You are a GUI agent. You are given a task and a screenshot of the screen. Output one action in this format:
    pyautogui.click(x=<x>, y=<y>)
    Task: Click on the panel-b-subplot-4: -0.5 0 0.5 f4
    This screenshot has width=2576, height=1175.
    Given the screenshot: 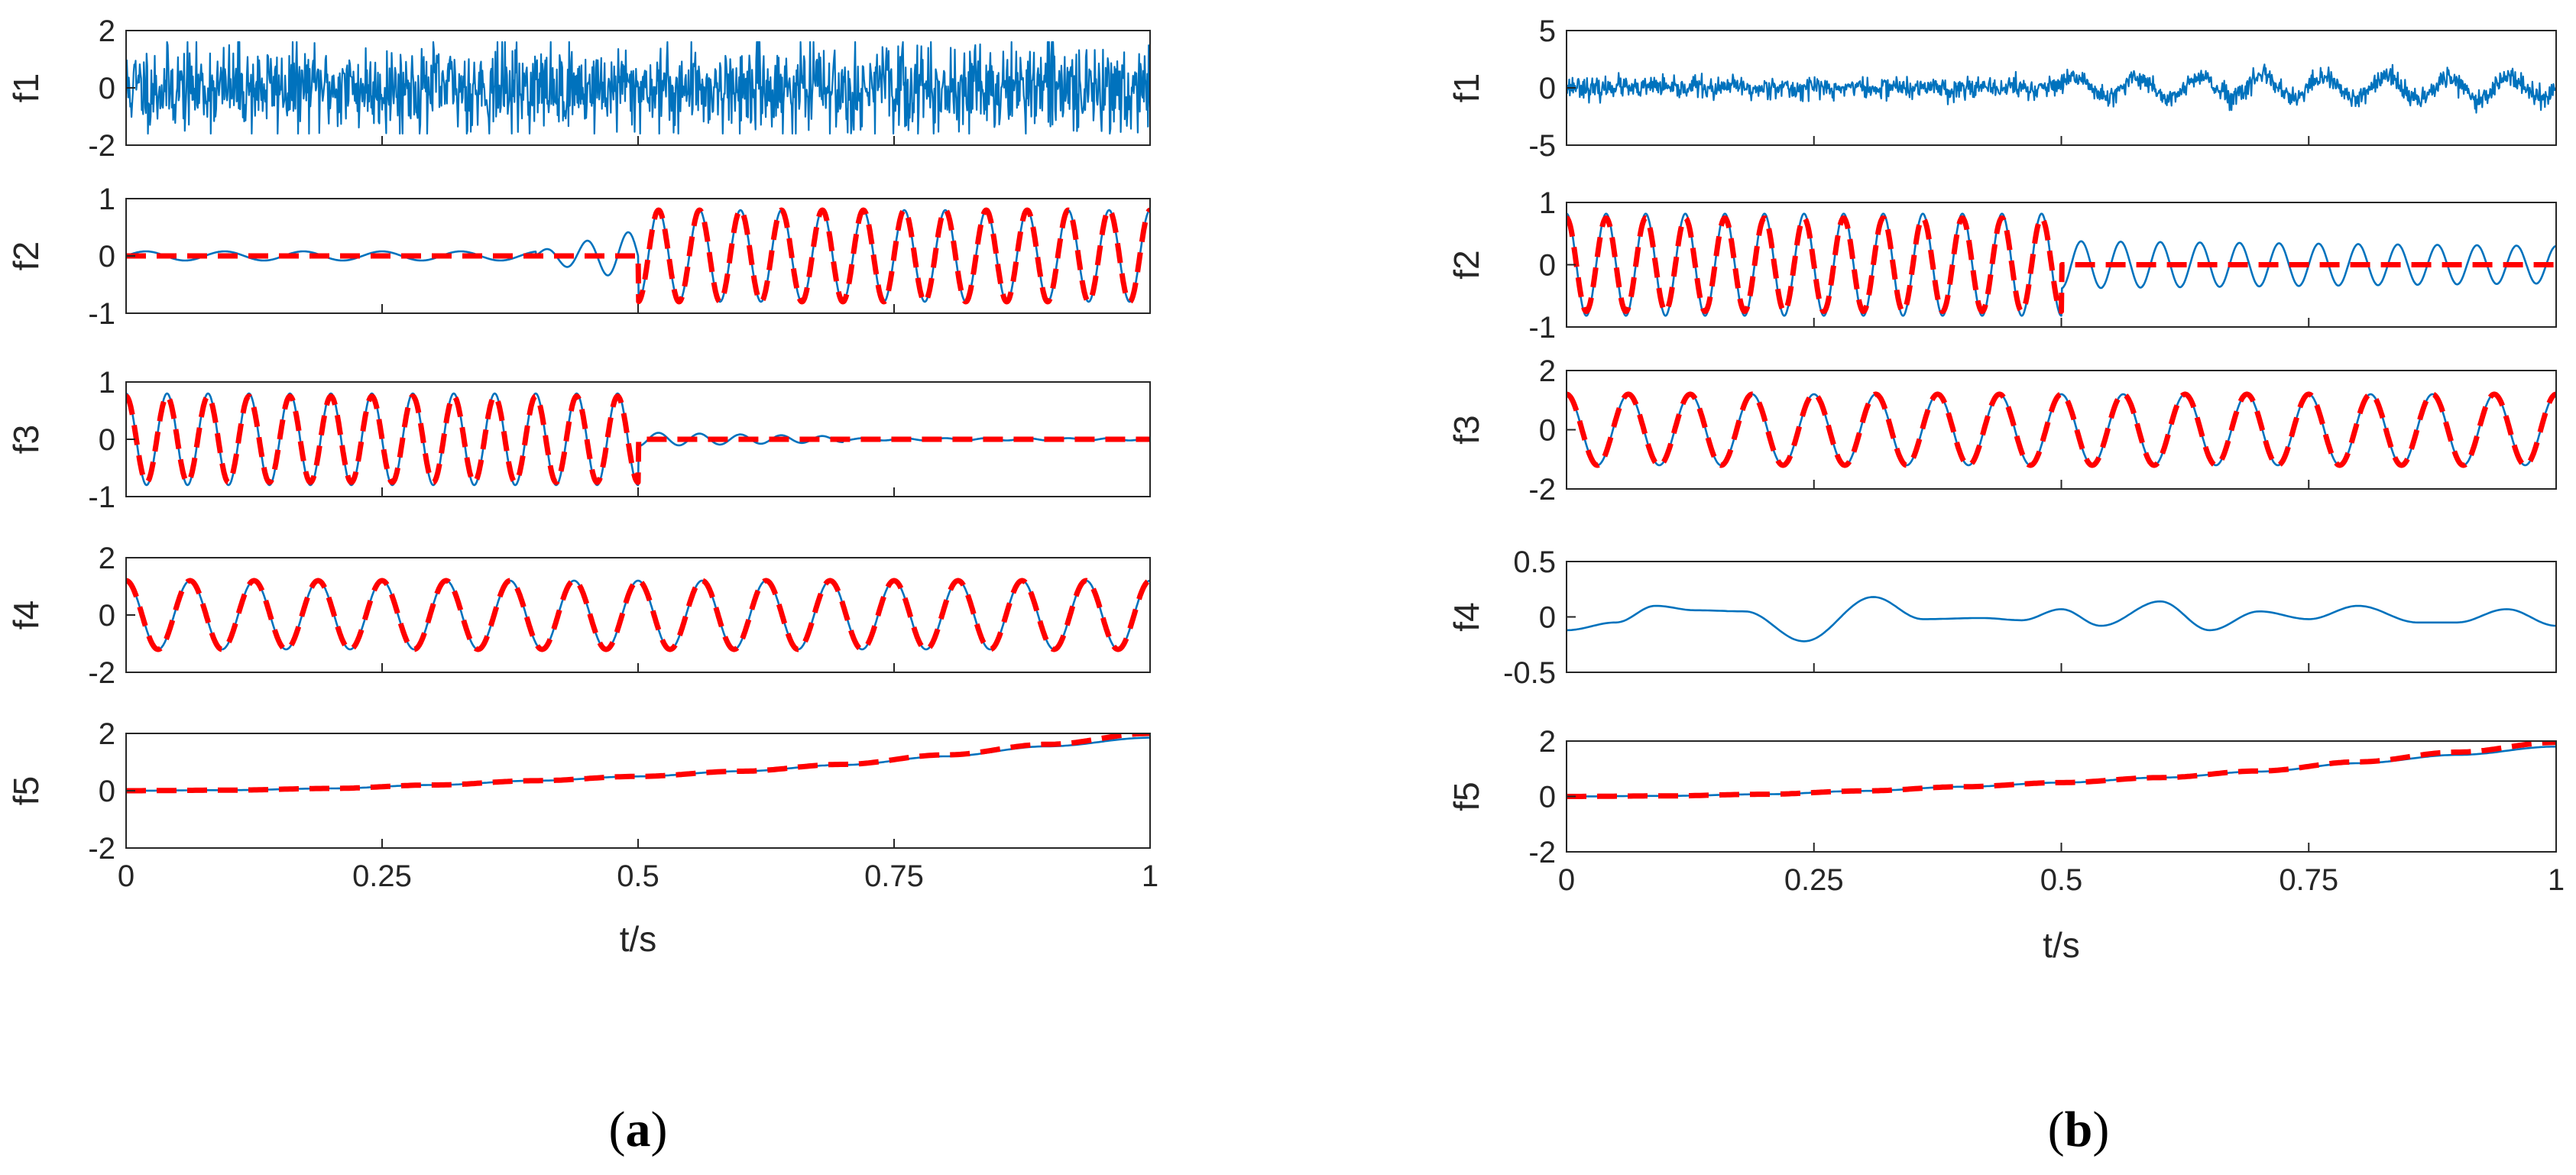 What is the action you would take?
    pyautogui.click(x=2002, y=617)
    